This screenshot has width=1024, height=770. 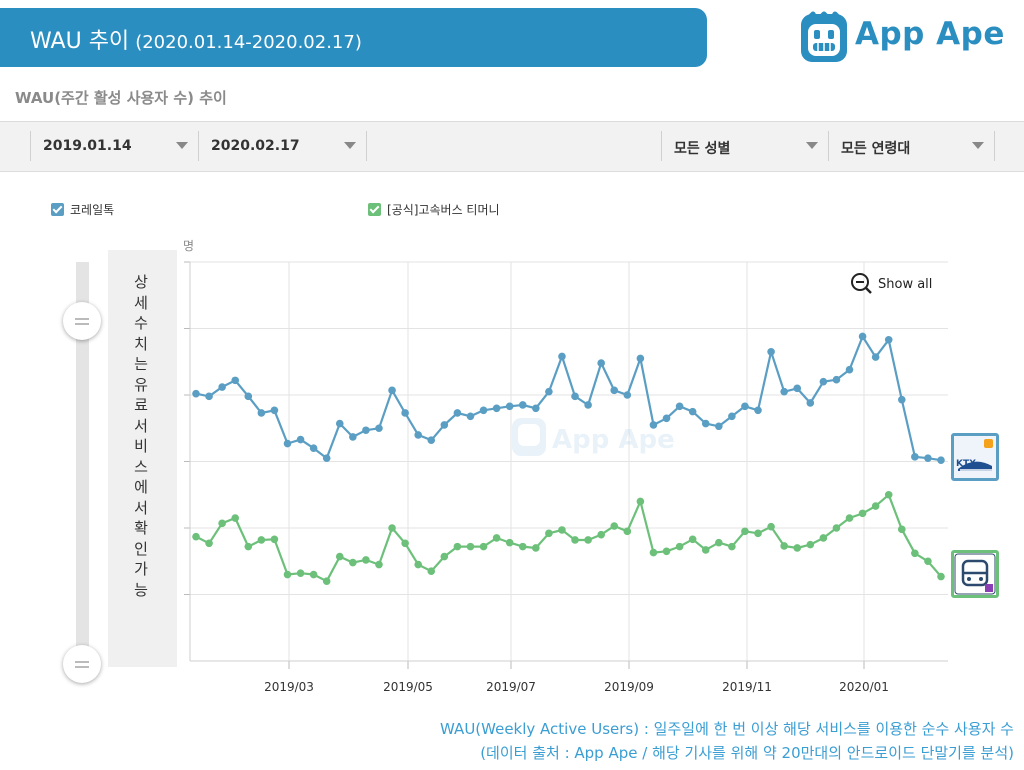 I want to click on chart-subtitle: WAU(주간 활성 사용자 수) 추이, so click(x=121, y=98).